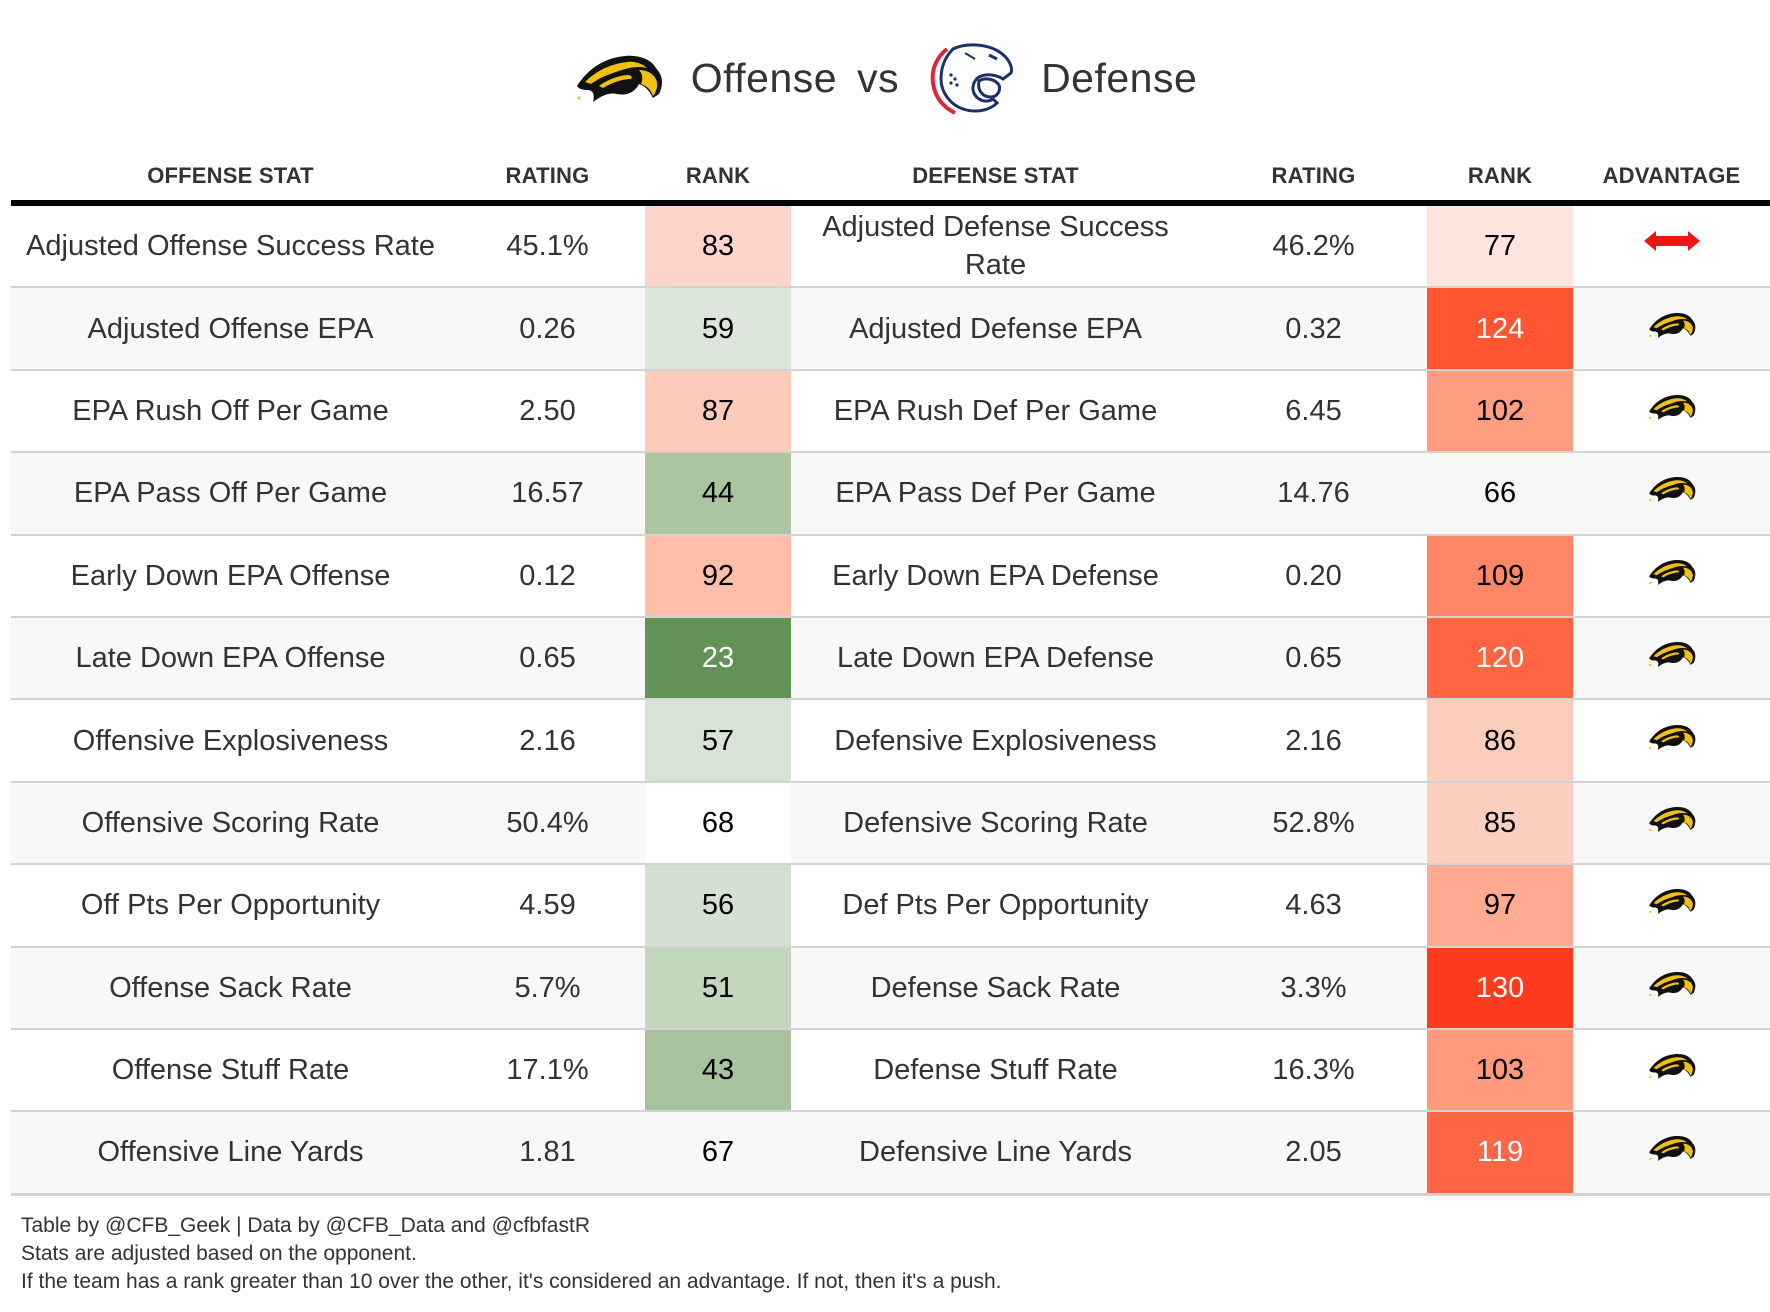 Image resolution: width=1770 pixels, height=1312 pixels. Describe the element at coordinates (718, 823) in the screenshot. I see `offense-rank: 68` at that location.